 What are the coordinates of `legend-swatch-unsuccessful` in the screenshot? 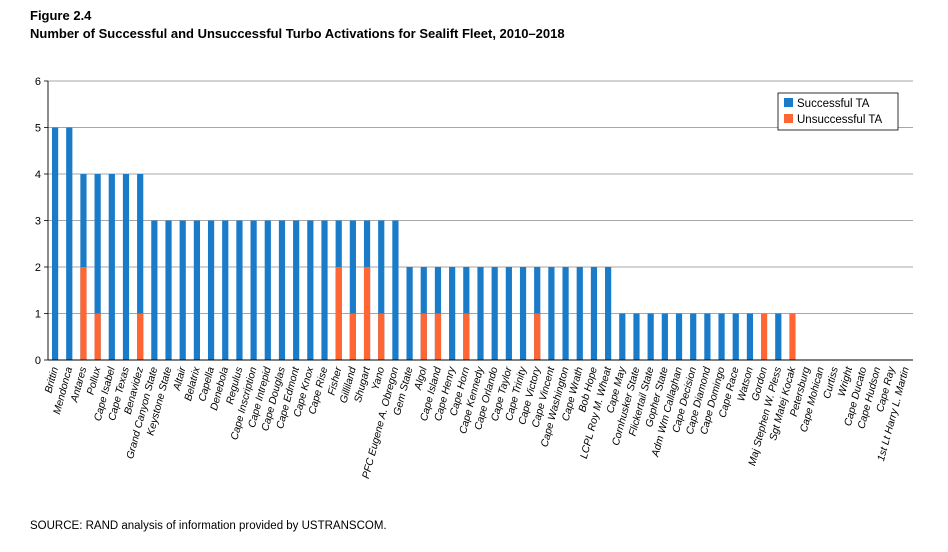 It's located at (788, 118).